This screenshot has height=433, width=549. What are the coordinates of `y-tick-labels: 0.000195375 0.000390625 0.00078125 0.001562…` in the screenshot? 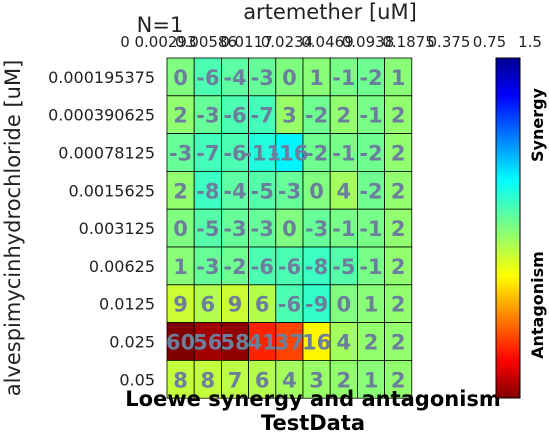 It's located at (101, 228).